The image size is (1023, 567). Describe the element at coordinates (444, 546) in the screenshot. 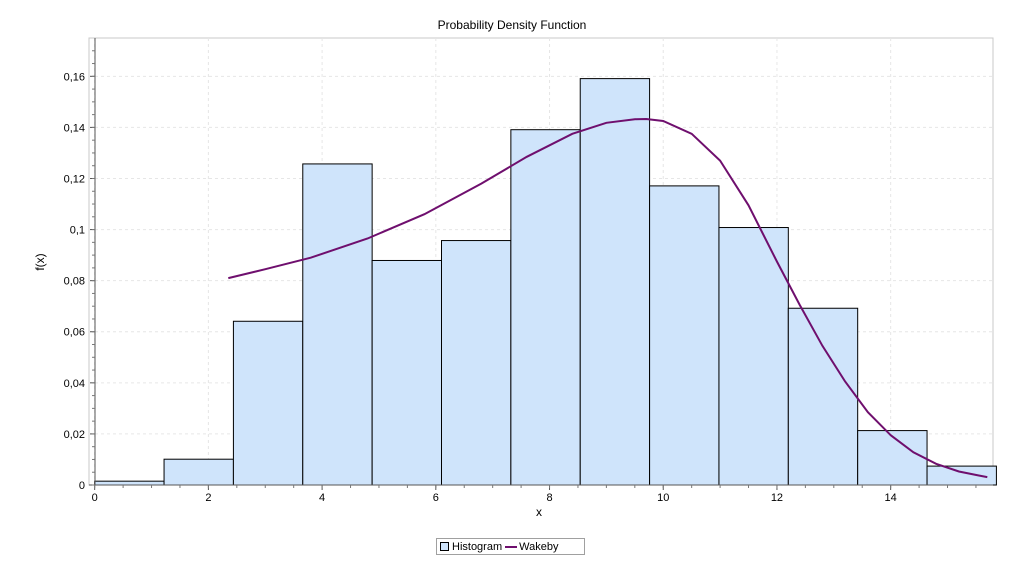

I see `histogram-legend-swatch` at that location.